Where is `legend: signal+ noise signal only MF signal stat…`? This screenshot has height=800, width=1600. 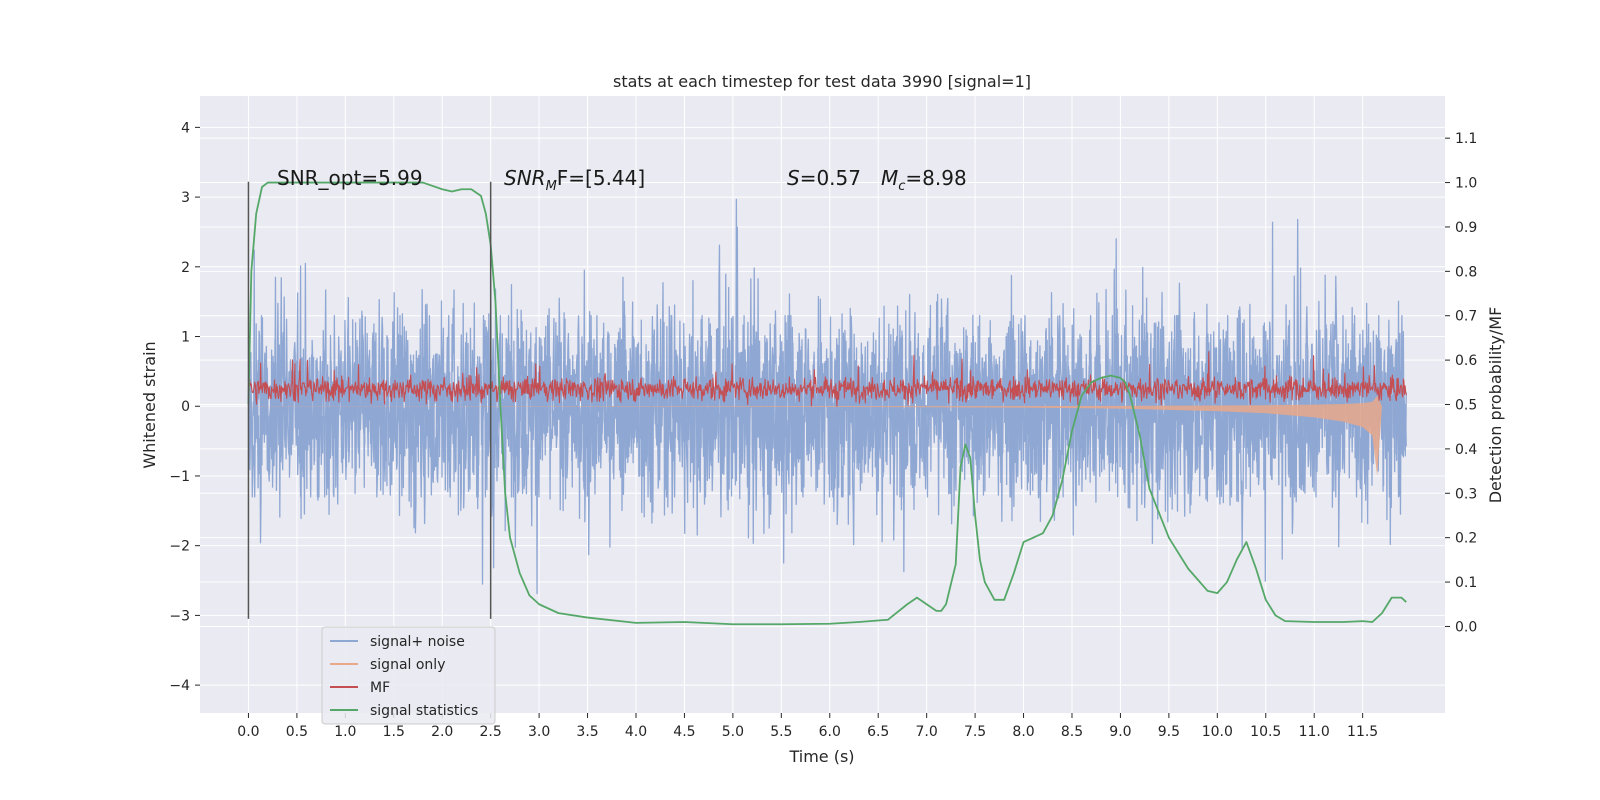 legend: signal+ noise signal only MF signal stat… is located at coordinates (408, 675).